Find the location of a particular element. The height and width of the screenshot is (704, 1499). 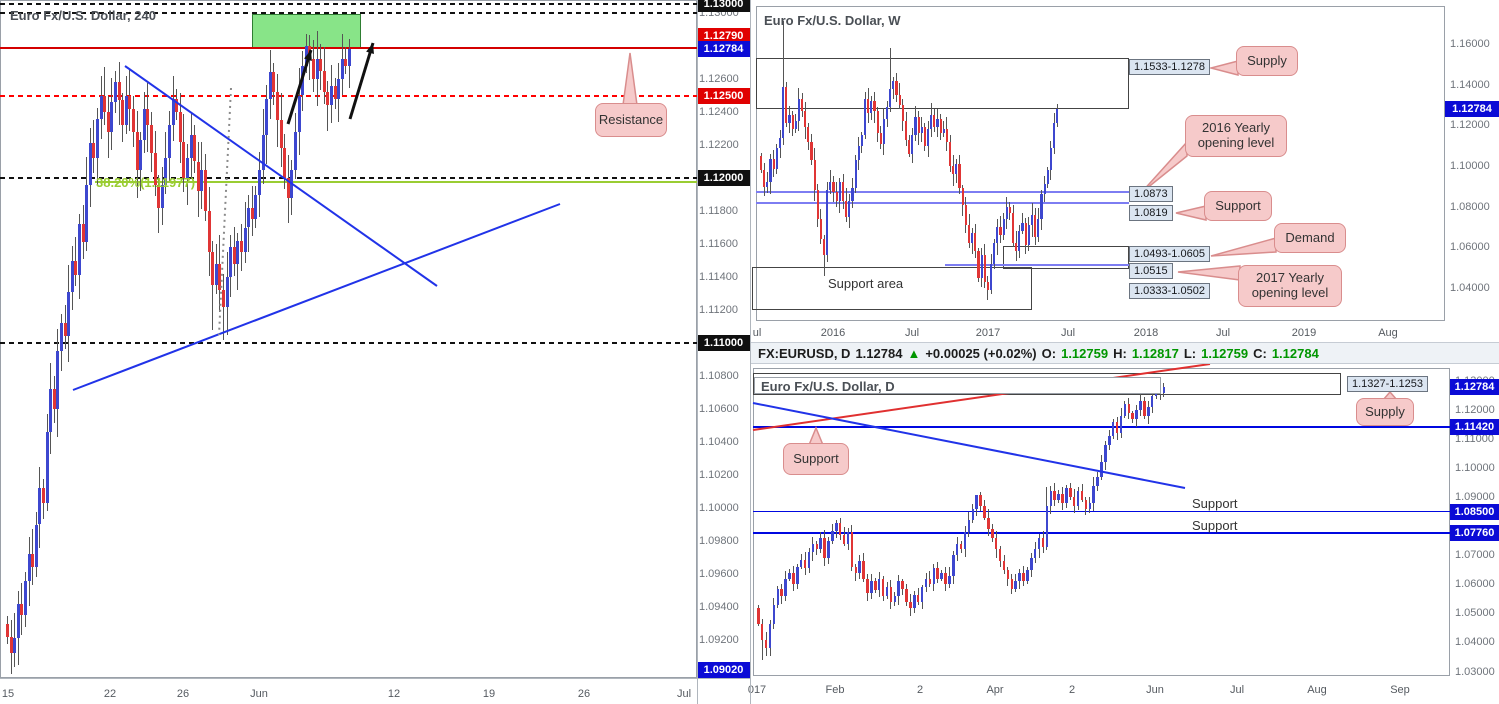

y-axis-tick: 1.09800 is located at coordinates (719, 541).